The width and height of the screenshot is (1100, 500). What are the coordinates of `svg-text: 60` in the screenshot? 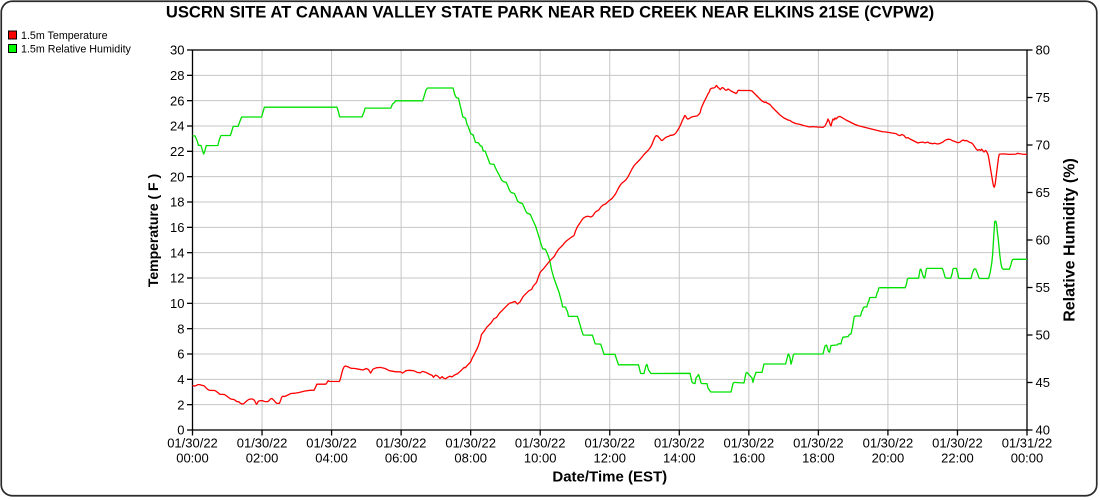 It's located at (1043, 240).